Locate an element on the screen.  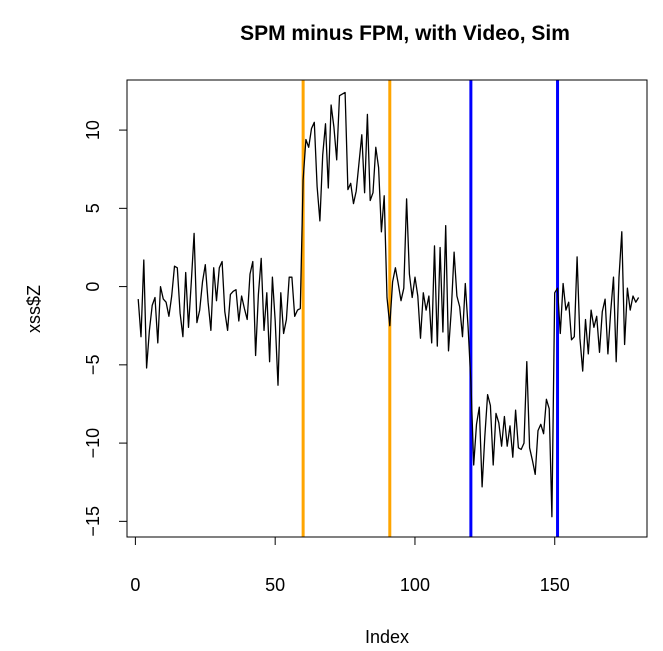
y-tick-label-3: 0 is located at coordinates (93, 287).